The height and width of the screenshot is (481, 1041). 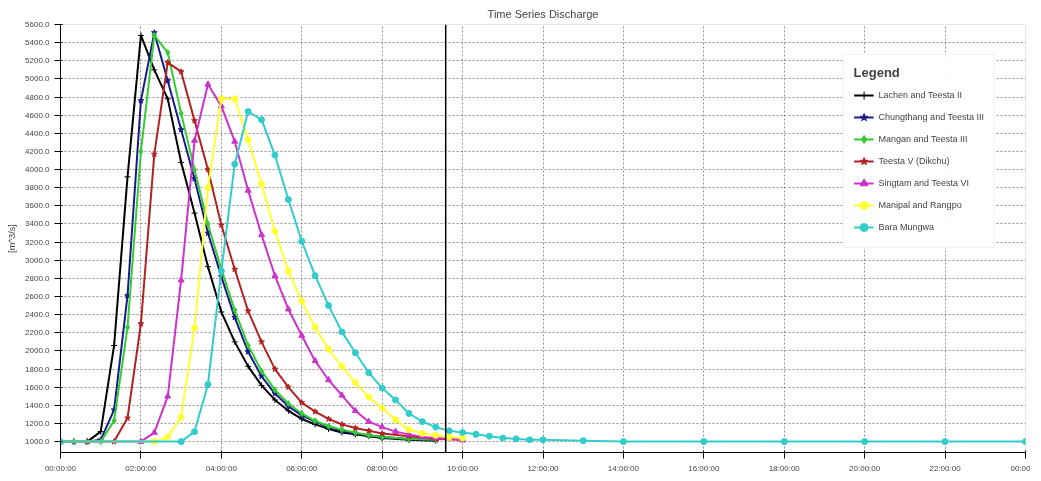 I want to click on x-tick-label: 06:00:00, so click(x=302, y=468).